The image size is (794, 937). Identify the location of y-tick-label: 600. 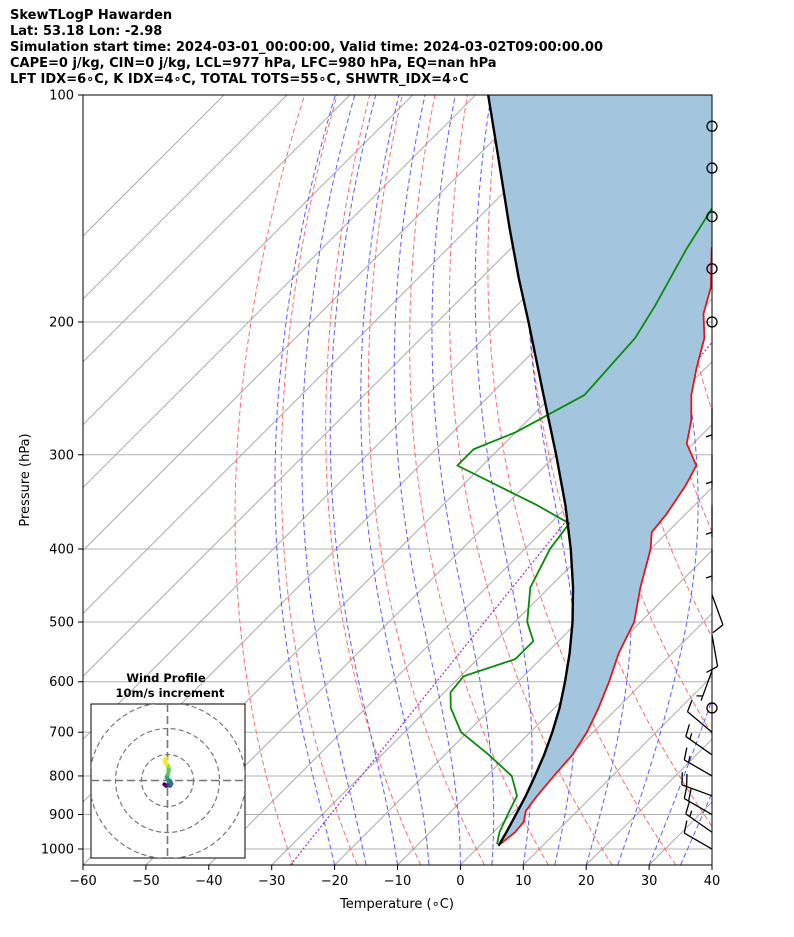
(61, 682).